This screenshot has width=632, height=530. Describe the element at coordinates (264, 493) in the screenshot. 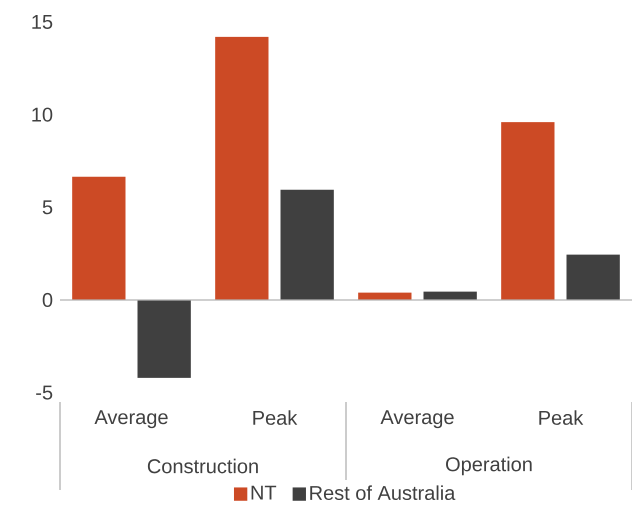

I see `legend-label: NT` at that location.